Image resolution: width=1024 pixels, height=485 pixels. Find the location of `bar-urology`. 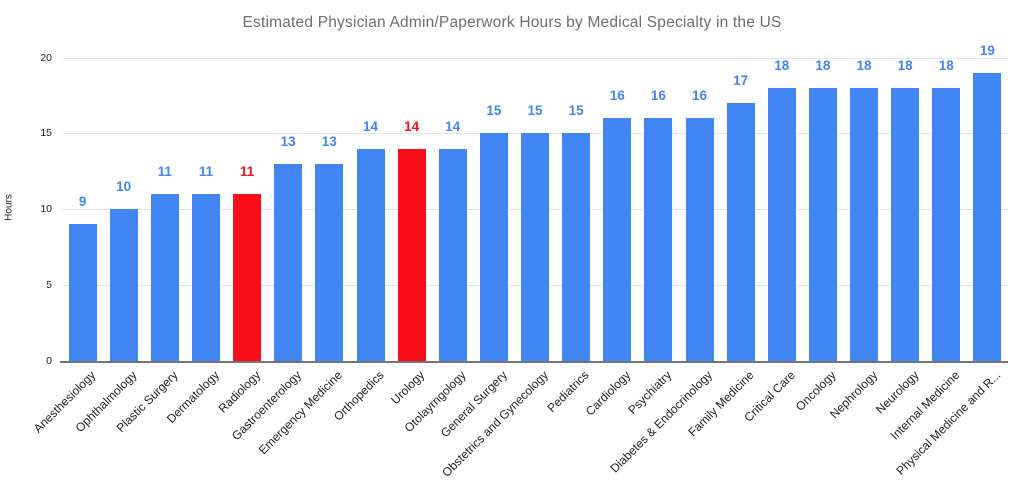

bar-urology is located at coordinates (411, 254).